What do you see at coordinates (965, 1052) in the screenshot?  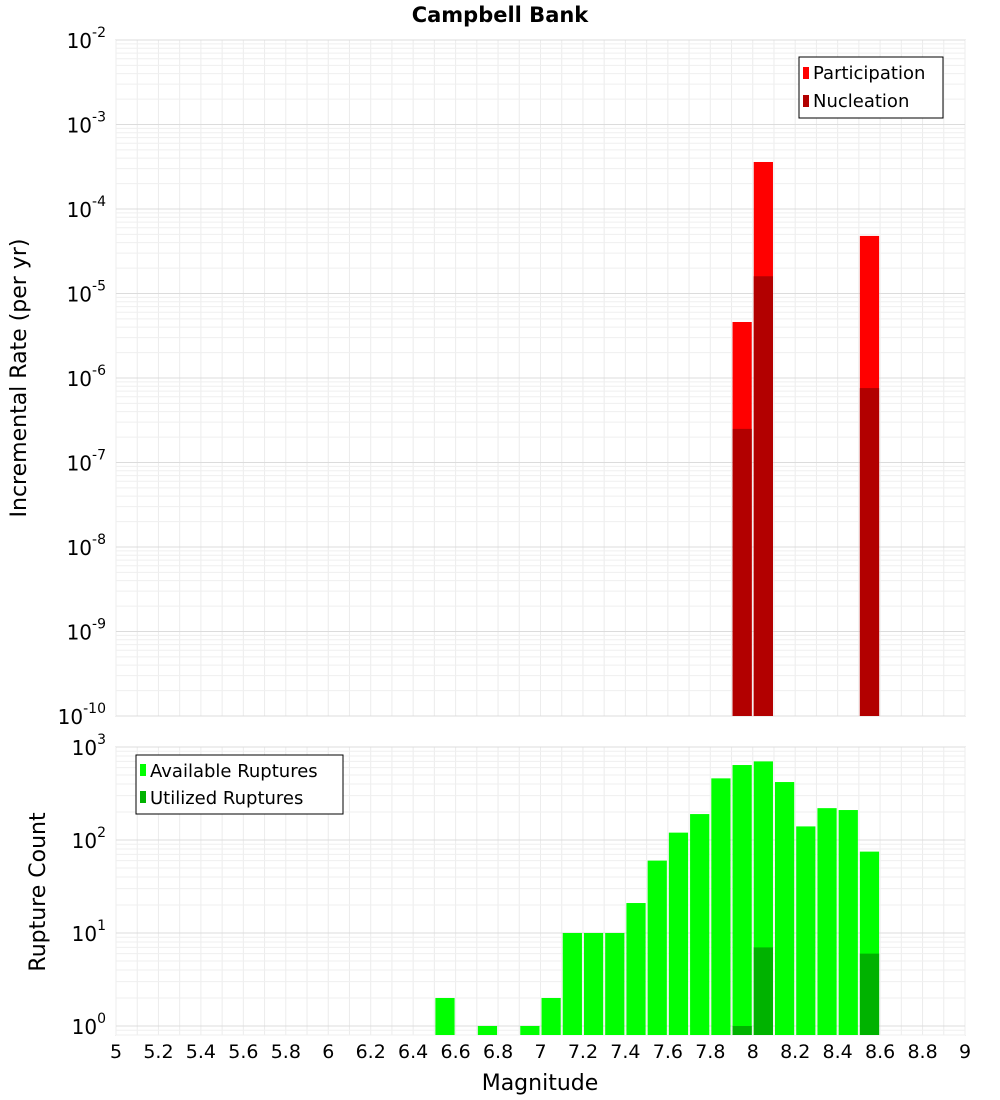 I see `x-tick-label: 9` at bounding box center [965, 1052].